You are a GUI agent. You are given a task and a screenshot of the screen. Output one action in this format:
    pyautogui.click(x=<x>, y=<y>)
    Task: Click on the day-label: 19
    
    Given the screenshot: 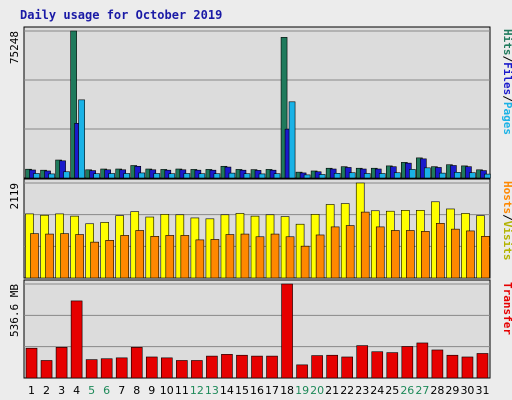 What is the action you would take?
    pyautogui.click(x=302, y=390)
    